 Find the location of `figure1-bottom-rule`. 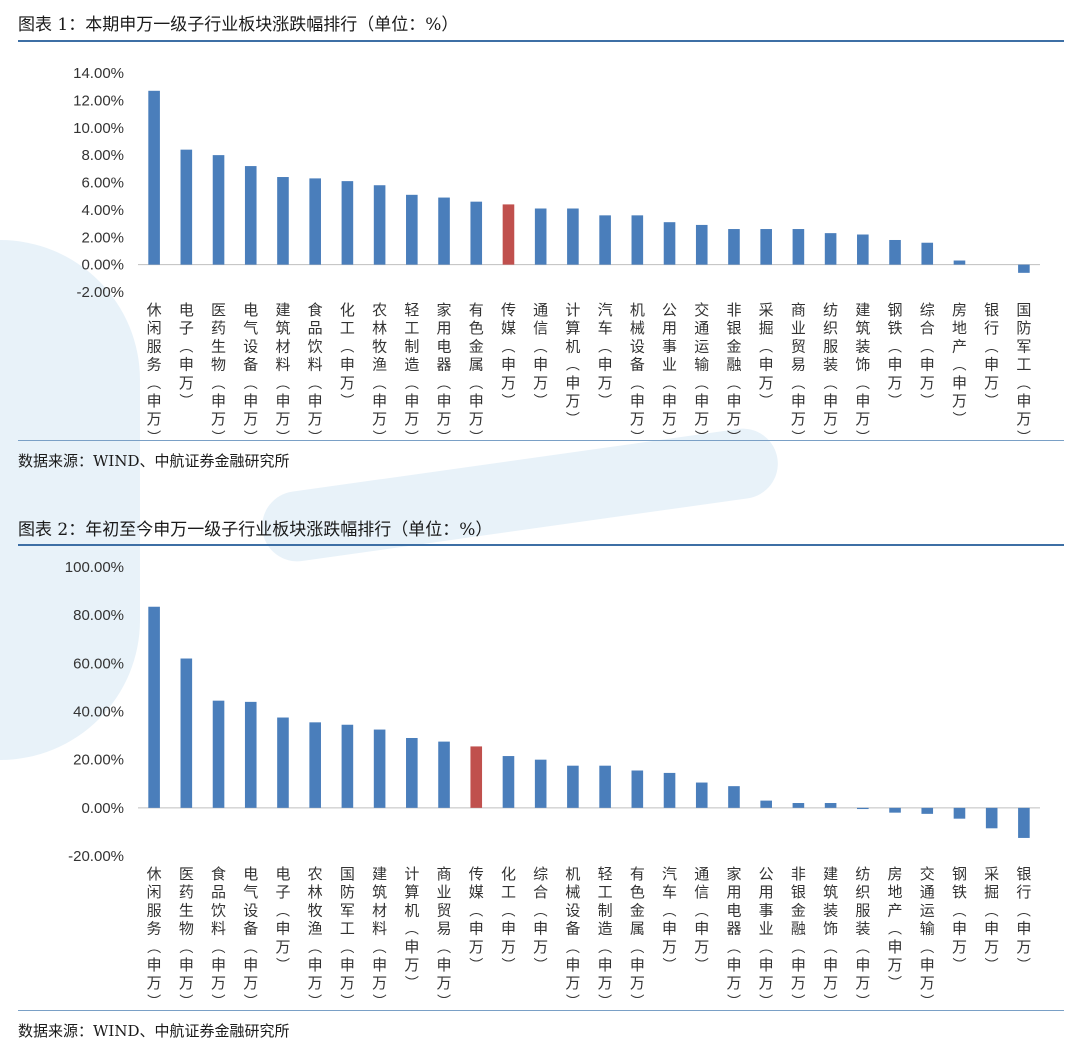

figure1-bottom-rule is located at coordinates (541, 440).